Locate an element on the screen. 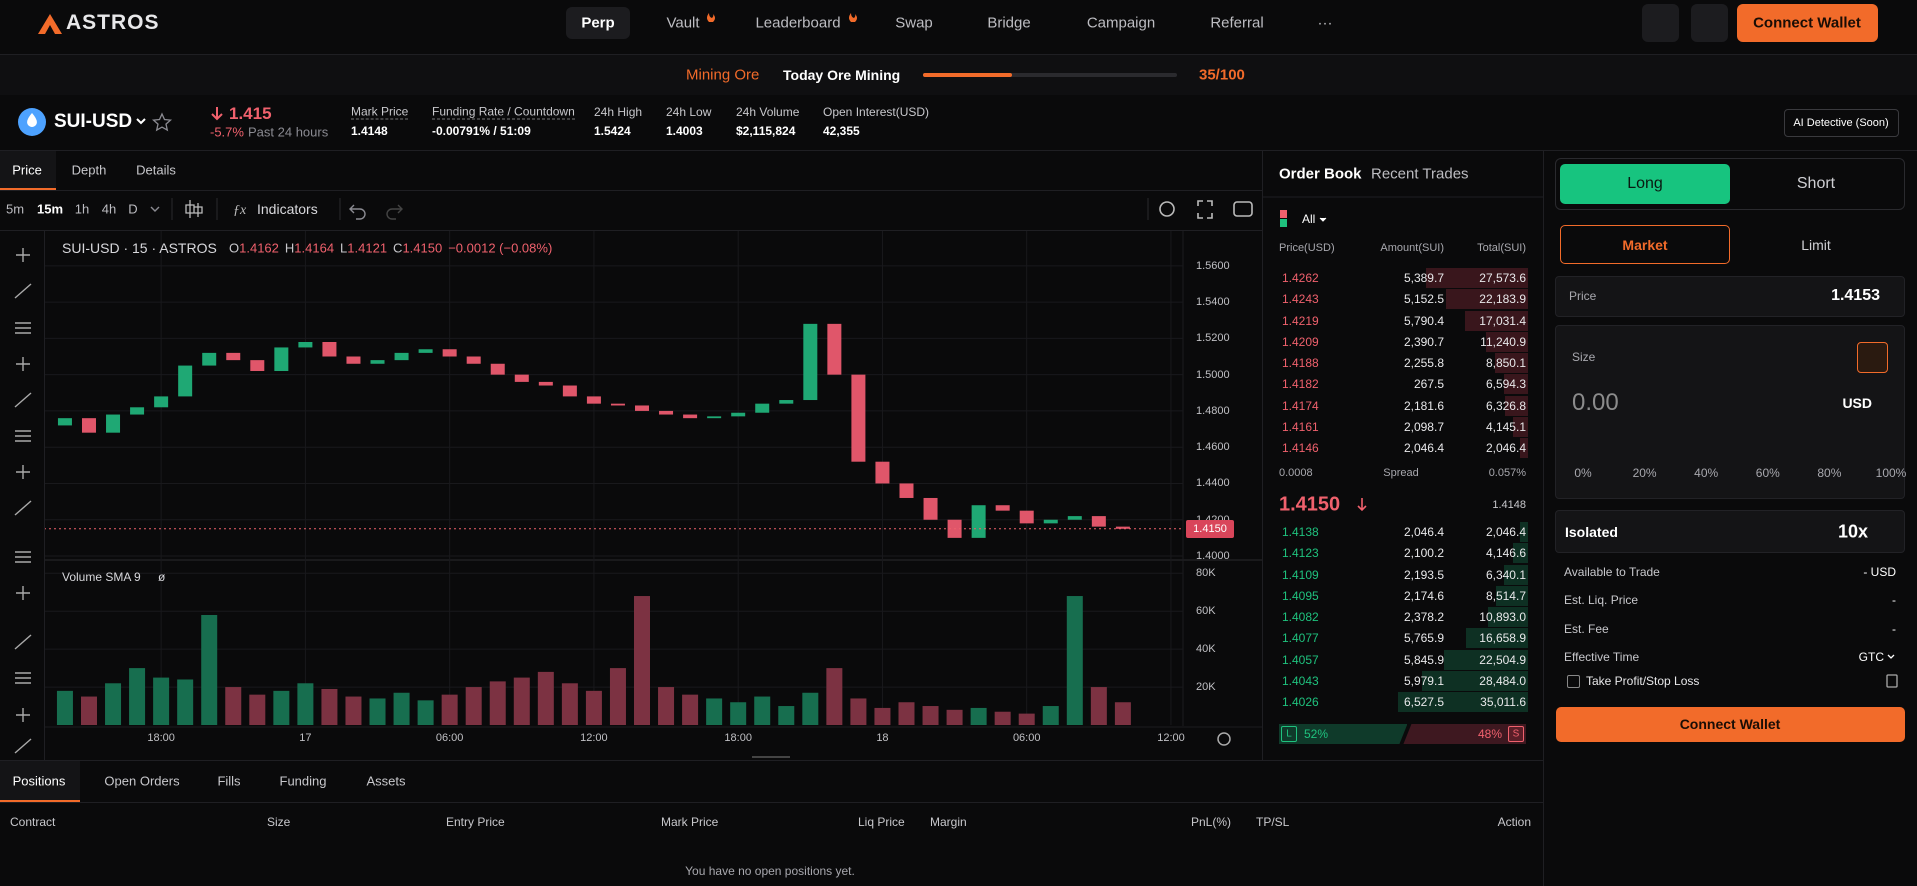 Image resolution: width=1917 pixels, height=886 pixels. tpsl-checkbox is located at coordinates (1573, 681).